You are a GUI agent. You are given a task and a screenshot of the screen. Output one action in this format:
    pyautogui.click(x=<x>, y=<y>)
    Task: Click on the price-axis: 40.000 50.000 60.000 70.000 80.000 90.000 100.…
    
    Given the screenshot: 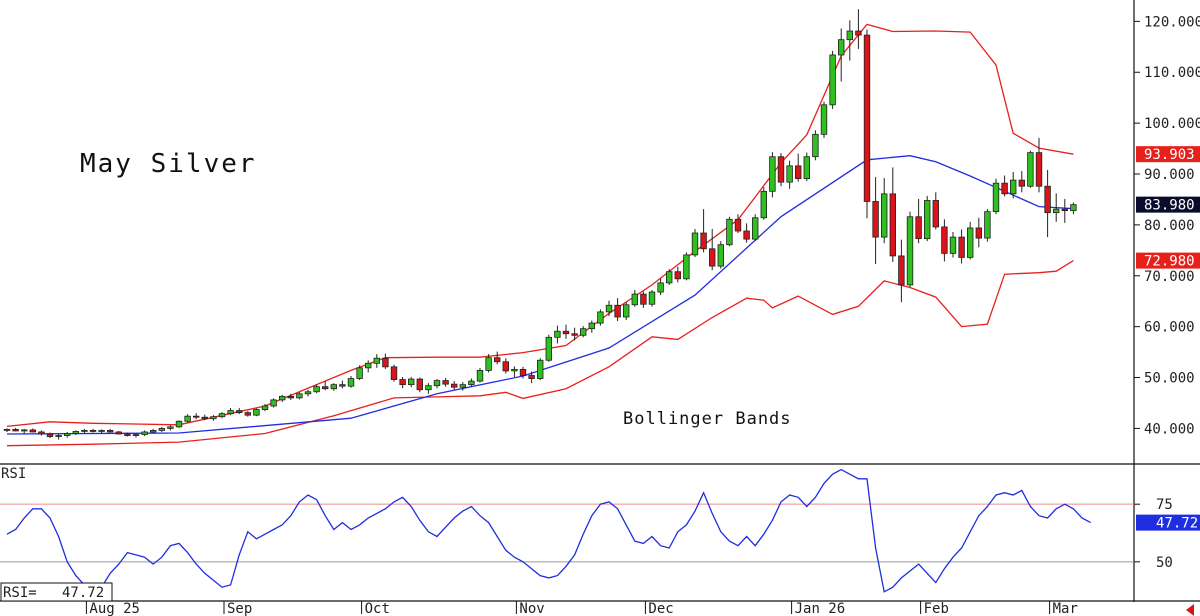 What is the action you would take?
    pyautogui.click(x=1167, y=225)
    